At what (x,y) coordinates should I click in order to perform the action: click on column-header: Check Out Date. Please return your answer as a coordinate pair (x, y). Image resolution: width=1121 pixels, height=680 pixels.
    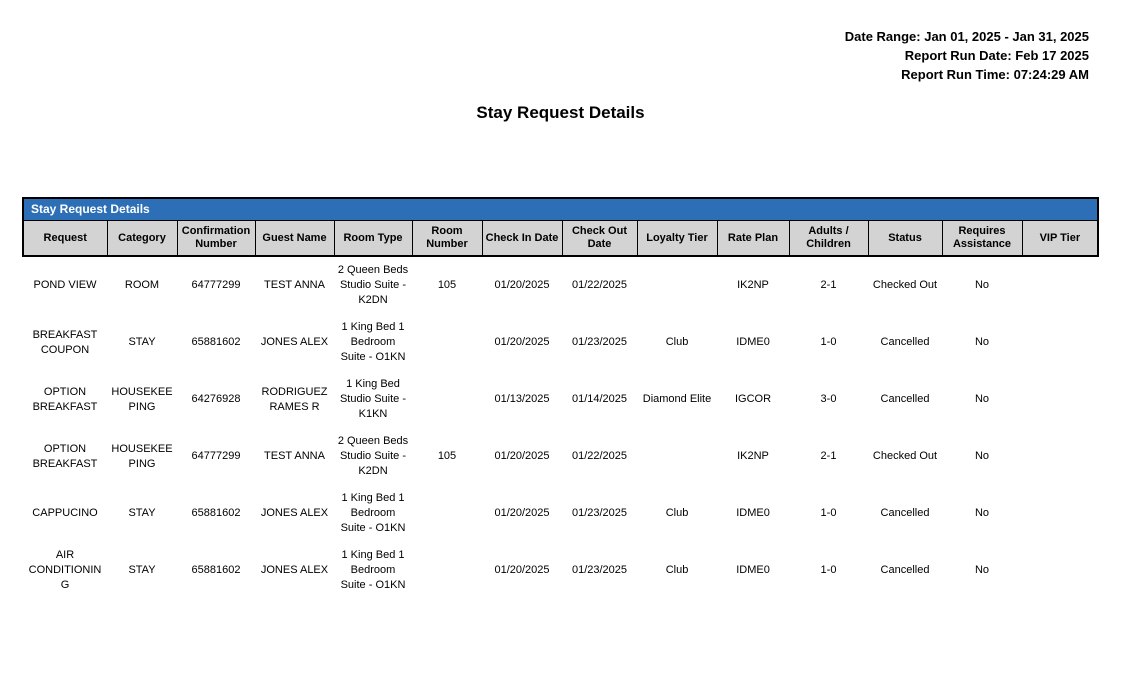
    Looking at the image, I should click on (599, 238).